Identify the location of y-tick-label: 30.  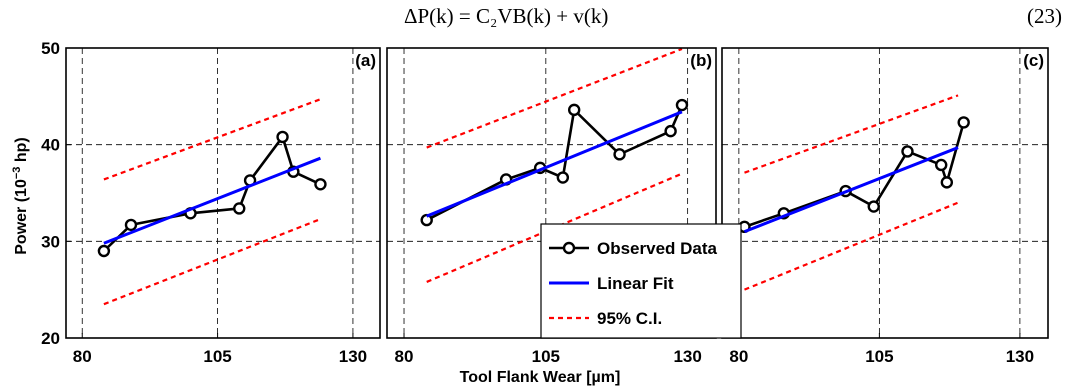
(50, 241).